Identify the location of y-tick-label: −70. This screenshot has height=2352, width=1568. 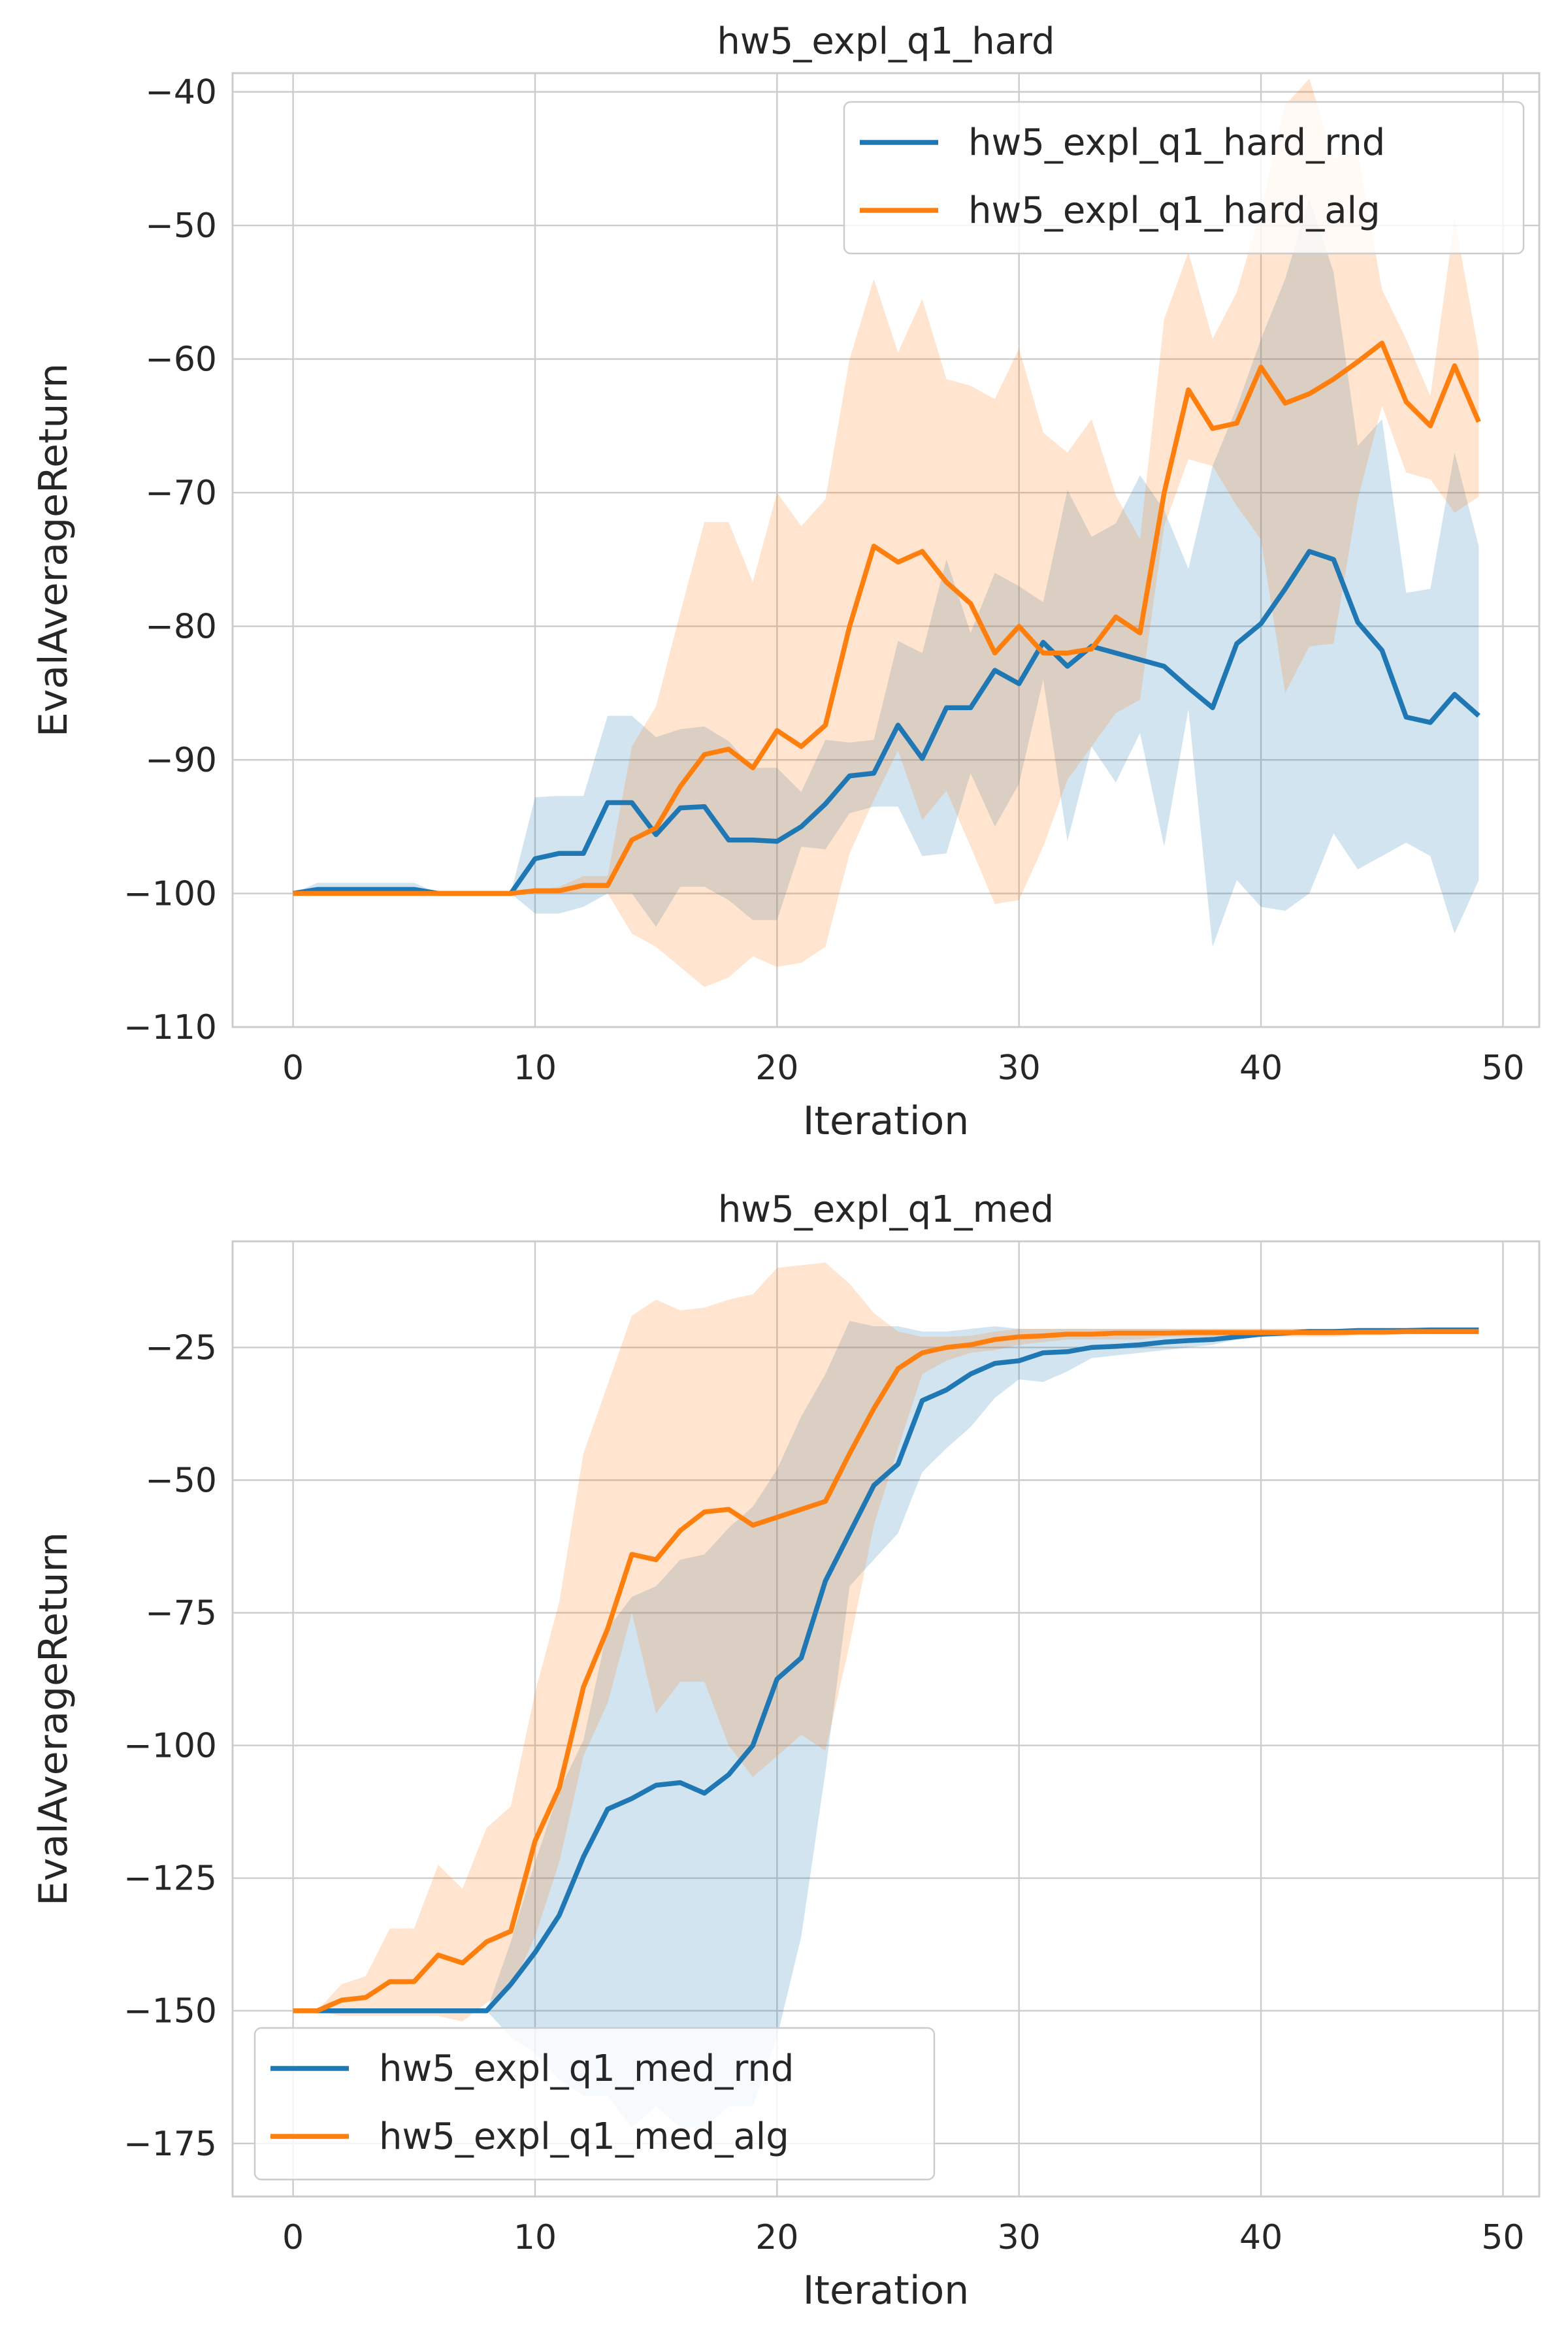
(181, 493).